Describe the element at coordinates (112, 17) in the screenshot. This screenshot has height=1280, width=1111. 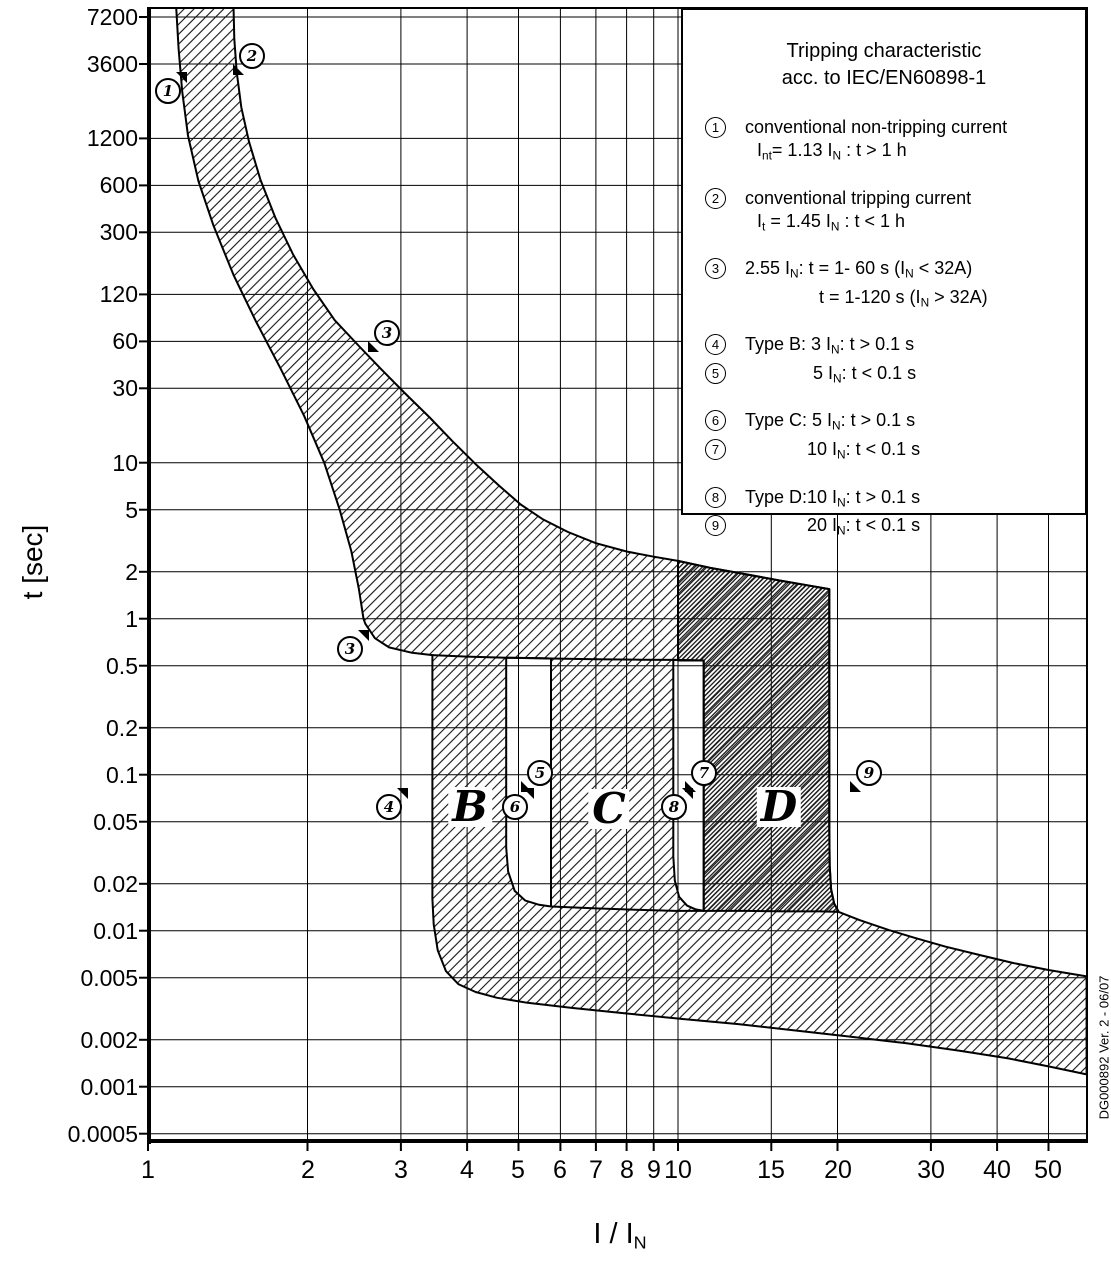
I see `y-tick-label: 7200` at that location.